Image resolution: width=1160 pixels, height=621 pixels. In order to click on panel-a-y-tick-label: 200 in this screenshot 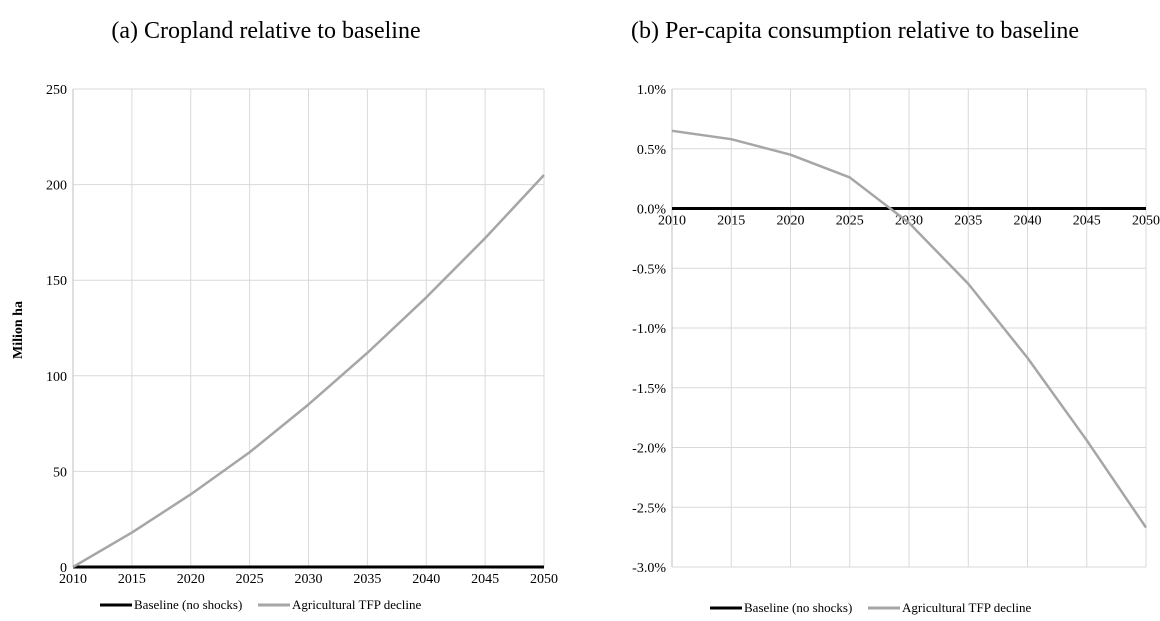, I will do `click(56, 186)`.